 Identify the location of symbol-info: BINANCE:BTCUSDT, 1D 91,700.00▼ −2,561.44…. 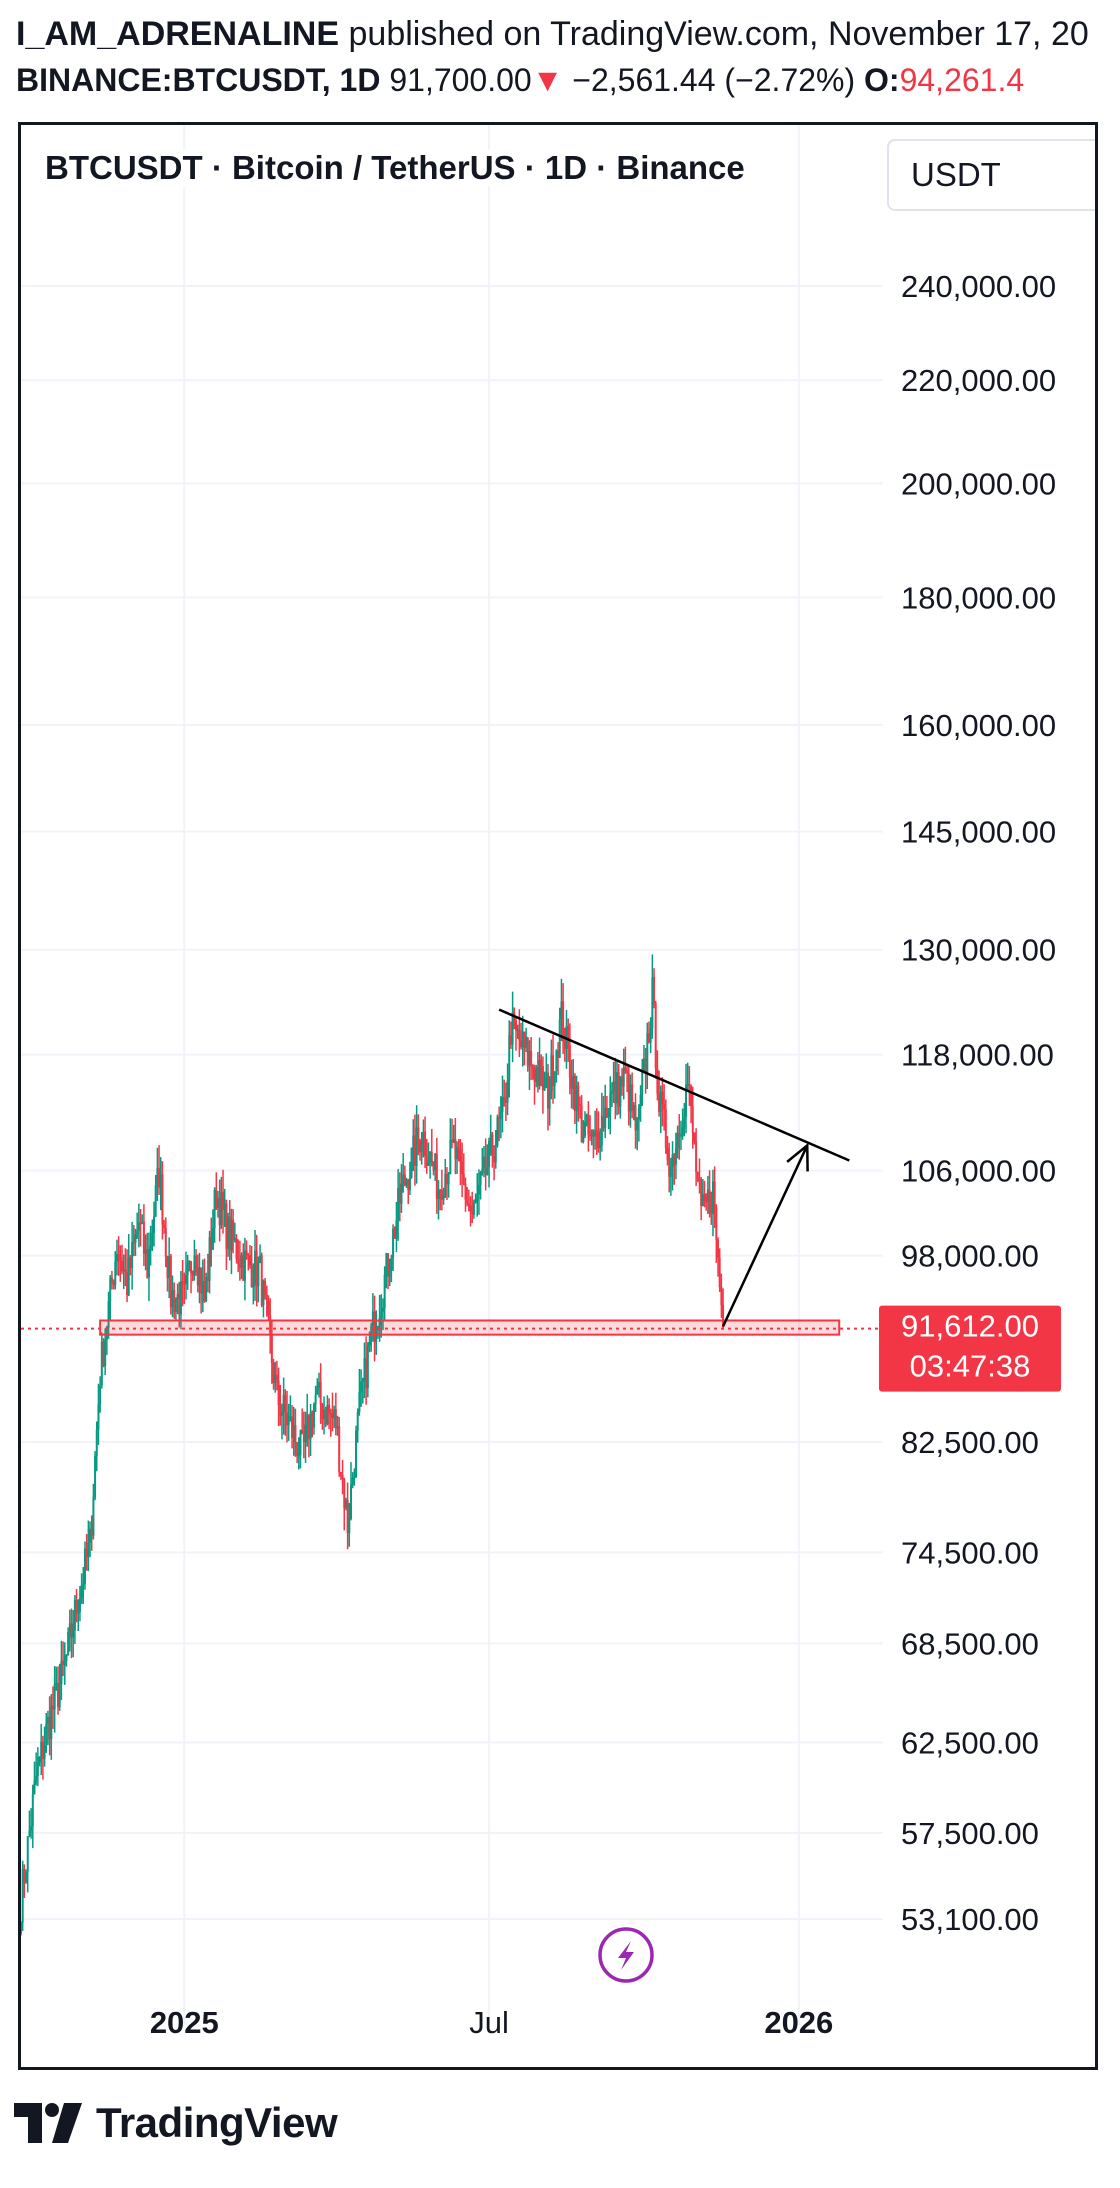
(520, 80).